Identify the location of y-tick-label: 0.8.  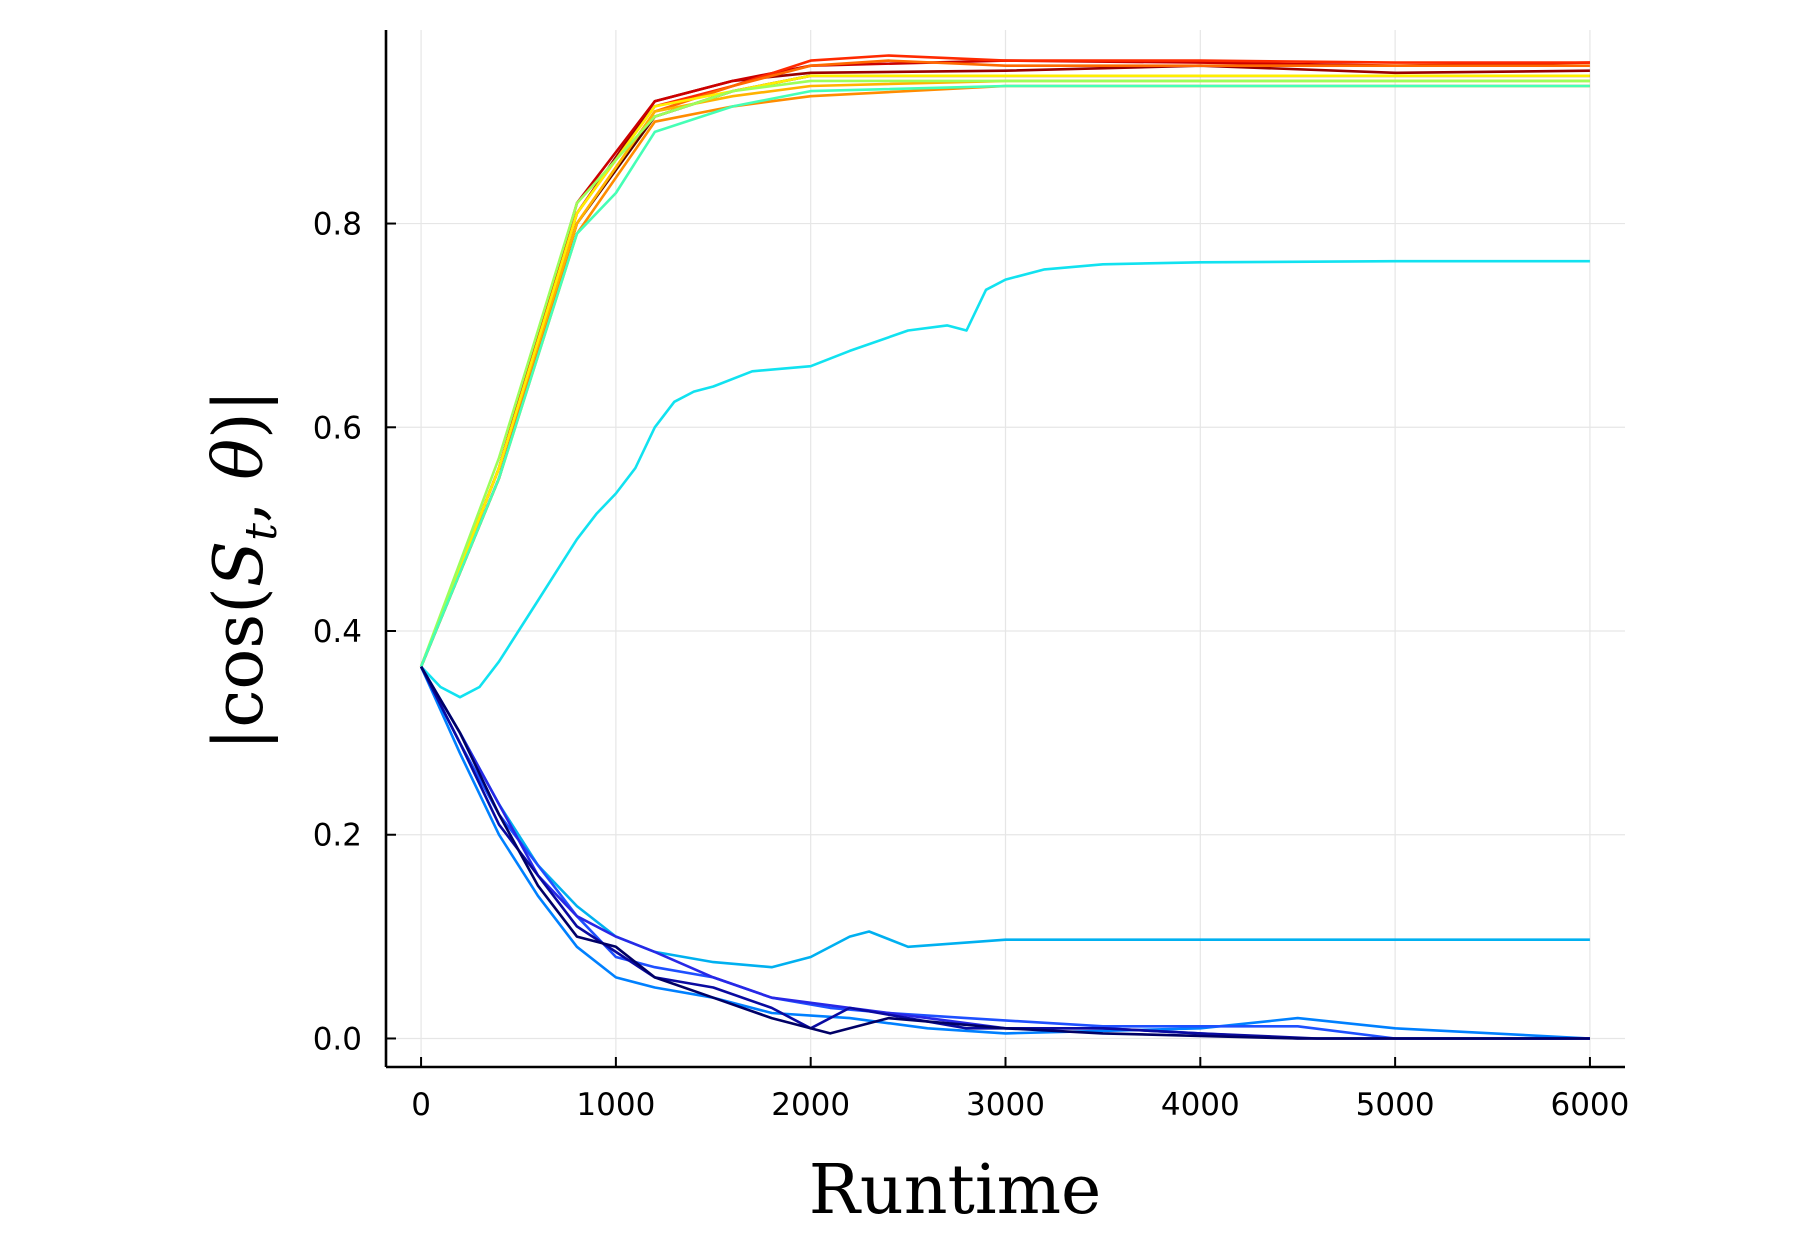
(337, 225).